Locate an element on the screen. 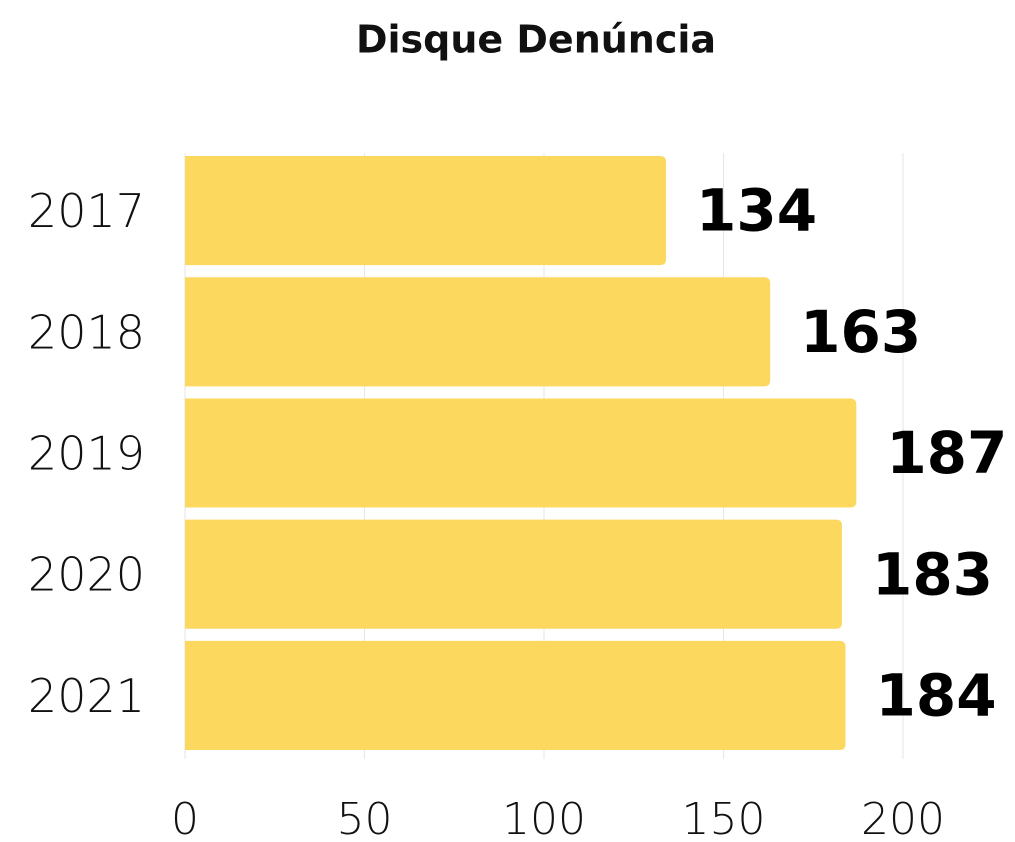 The width and height of the screenshot is (1015, 842). x-tick-label: 0 is located at coordinates (185, 818).